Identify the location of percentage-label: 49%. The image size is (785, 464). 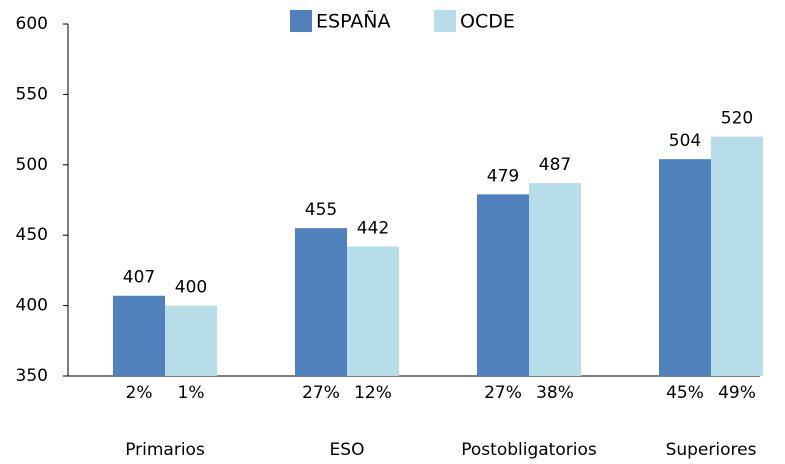
(737, 393).